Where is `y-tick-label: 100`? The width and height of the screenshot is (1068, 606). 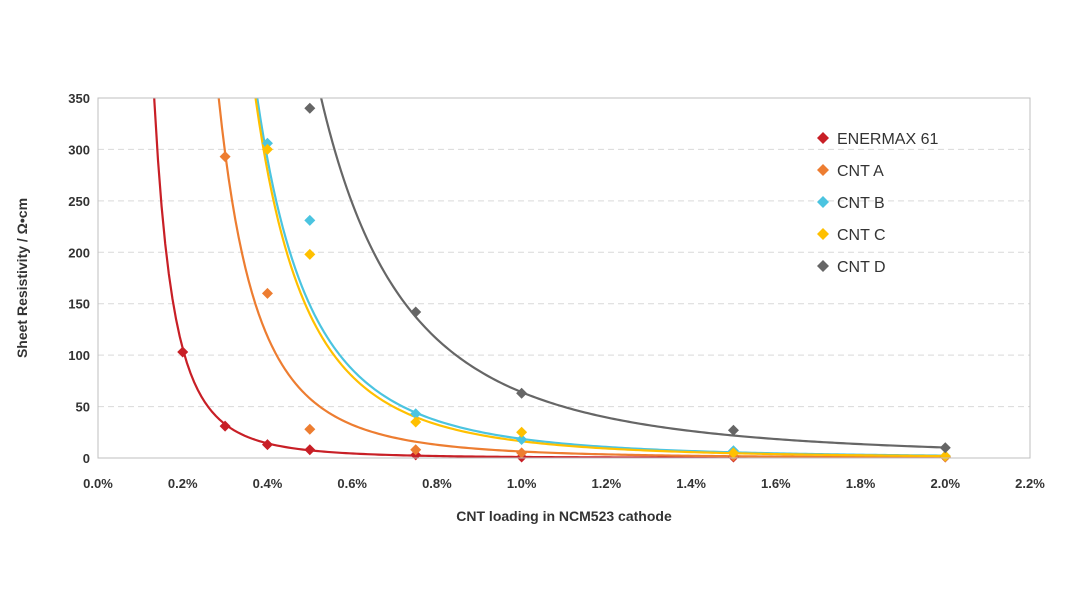
y-tick-label: 100 is located at coordinates (79, 355).